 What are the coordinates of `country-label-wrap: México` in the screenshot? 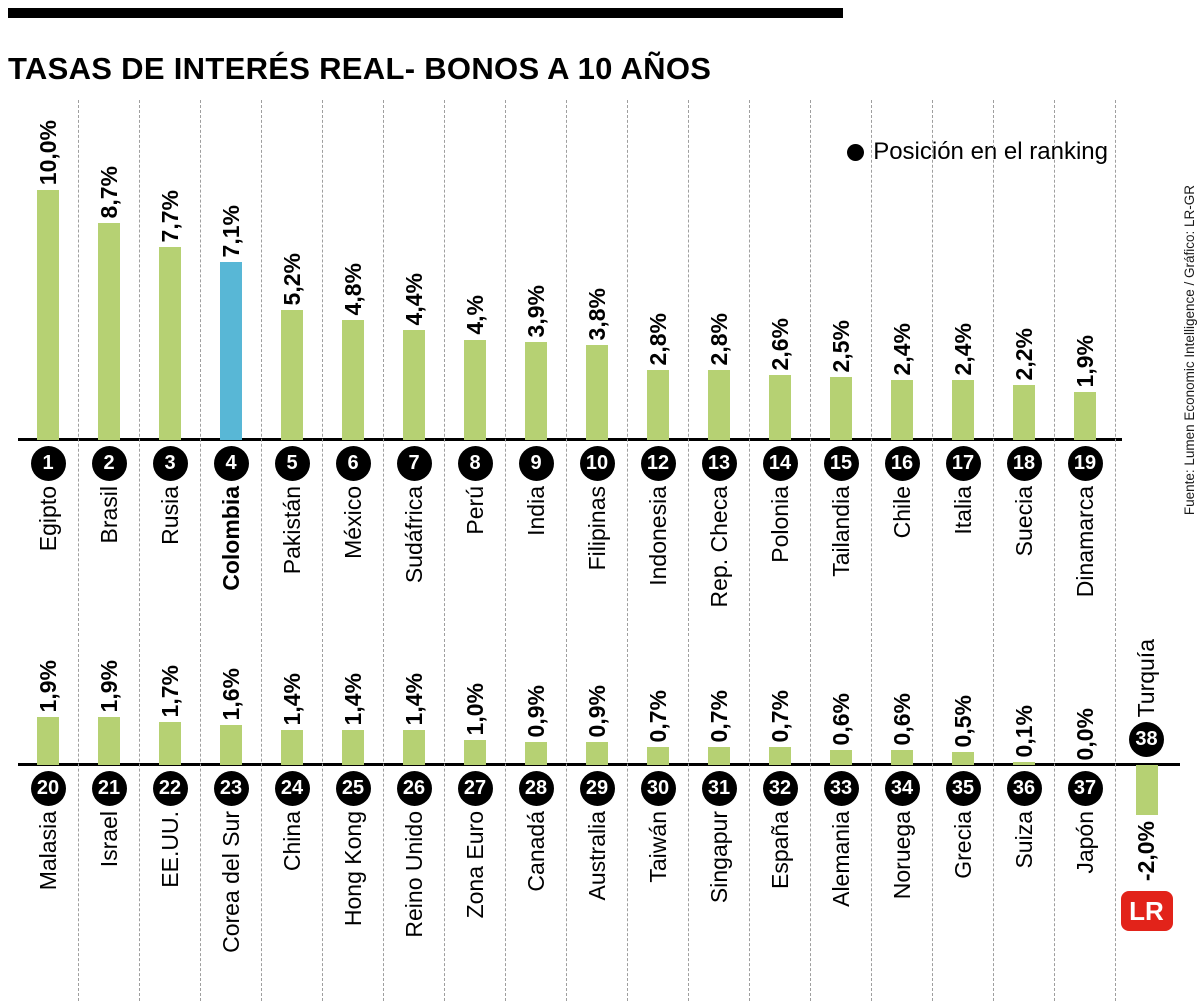 It's located at (353, 561).